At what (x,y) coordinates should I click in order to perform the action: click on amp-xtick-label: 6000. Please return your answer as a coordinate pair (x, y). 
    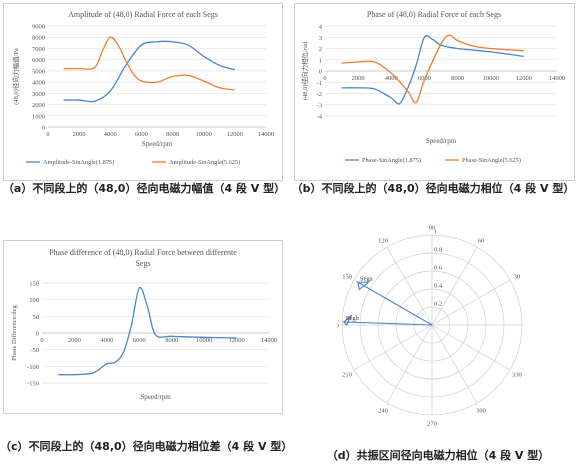
    Looking at the image, I should click on (141, 134).